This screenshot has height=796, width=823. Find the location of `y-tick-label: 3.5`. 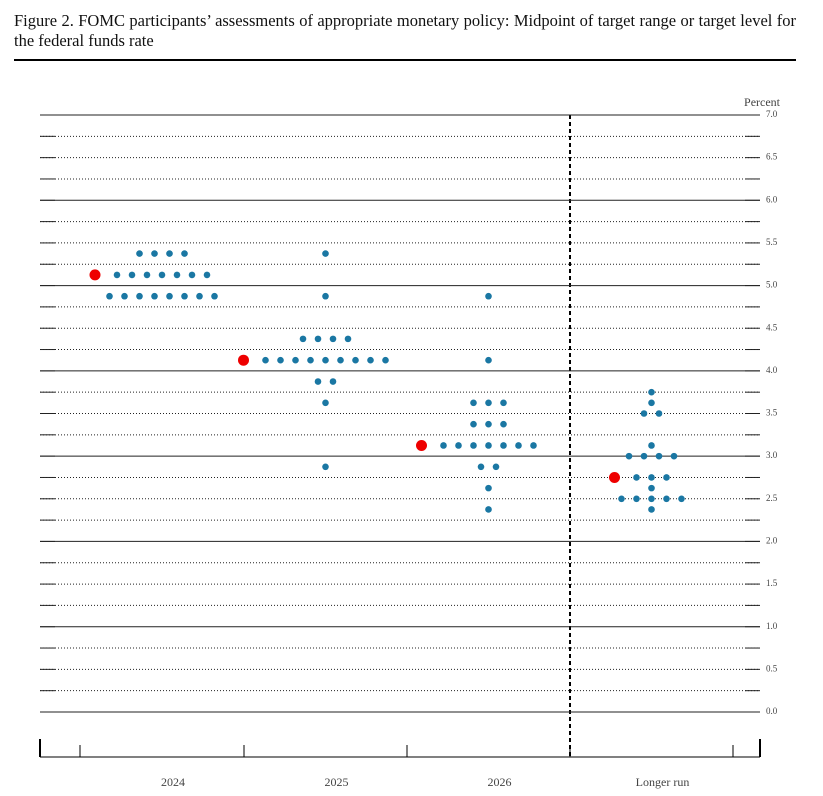

y-tick-label: 3.5 is located at coordinates (772, 413).